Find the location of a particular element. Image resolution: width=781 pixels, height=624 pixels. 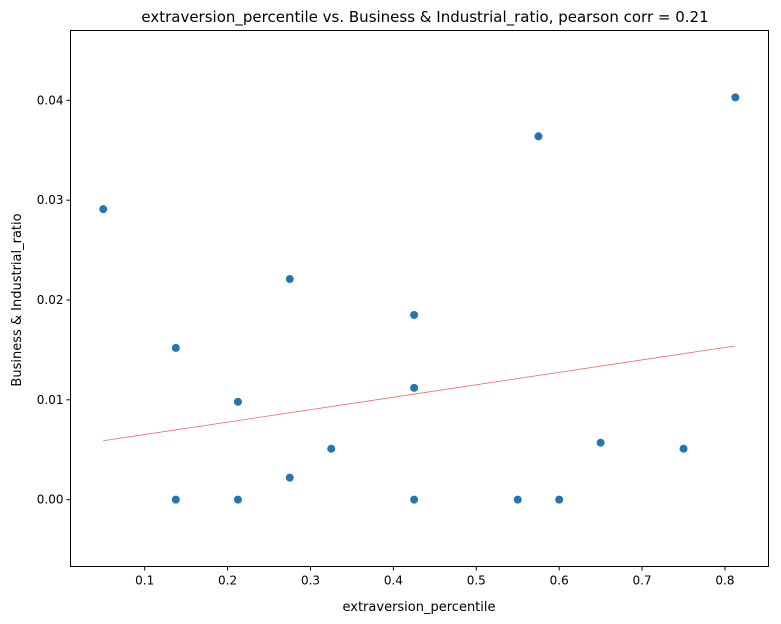

y-tick-label: 0.02 is located at coordinates (50, 300).